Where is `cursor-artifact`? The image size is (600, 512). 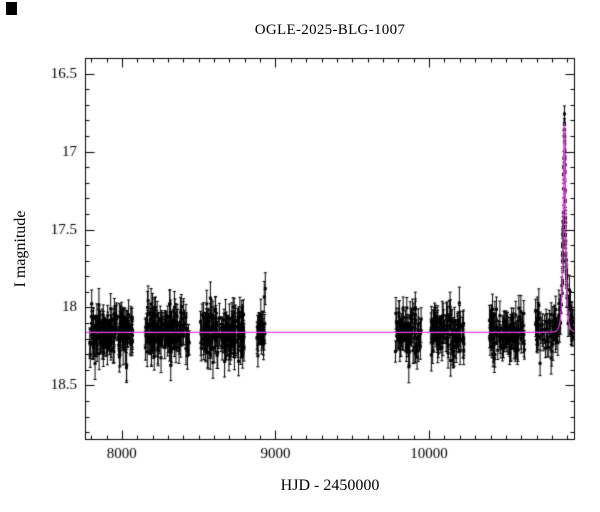
cursor-artifact is located at coordinates (11, 8).